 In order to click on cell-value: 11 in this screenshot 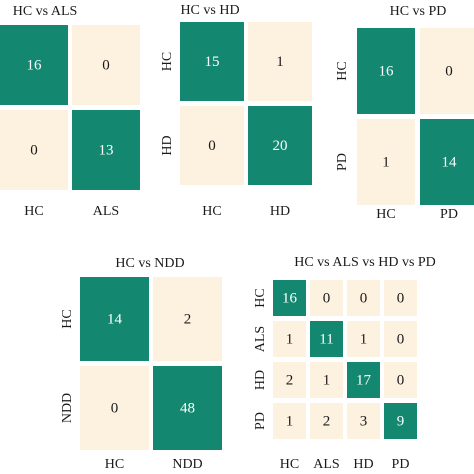, I will do `click(326, 339)`.